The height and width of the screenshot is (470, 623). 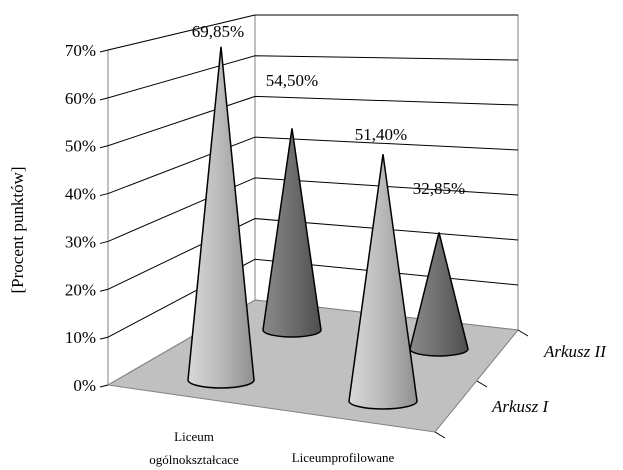 What do you see at coordinates (439, 188) in the screenshot?
I see `data-label: 32,85%` at bounding box center [439, 188].